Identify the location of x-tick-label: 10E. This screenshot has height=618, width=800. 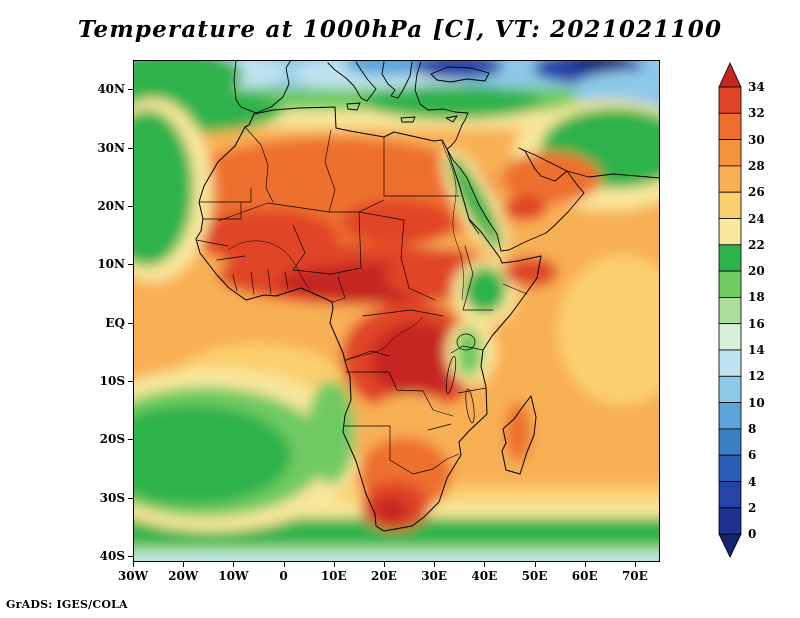
(333, 576).